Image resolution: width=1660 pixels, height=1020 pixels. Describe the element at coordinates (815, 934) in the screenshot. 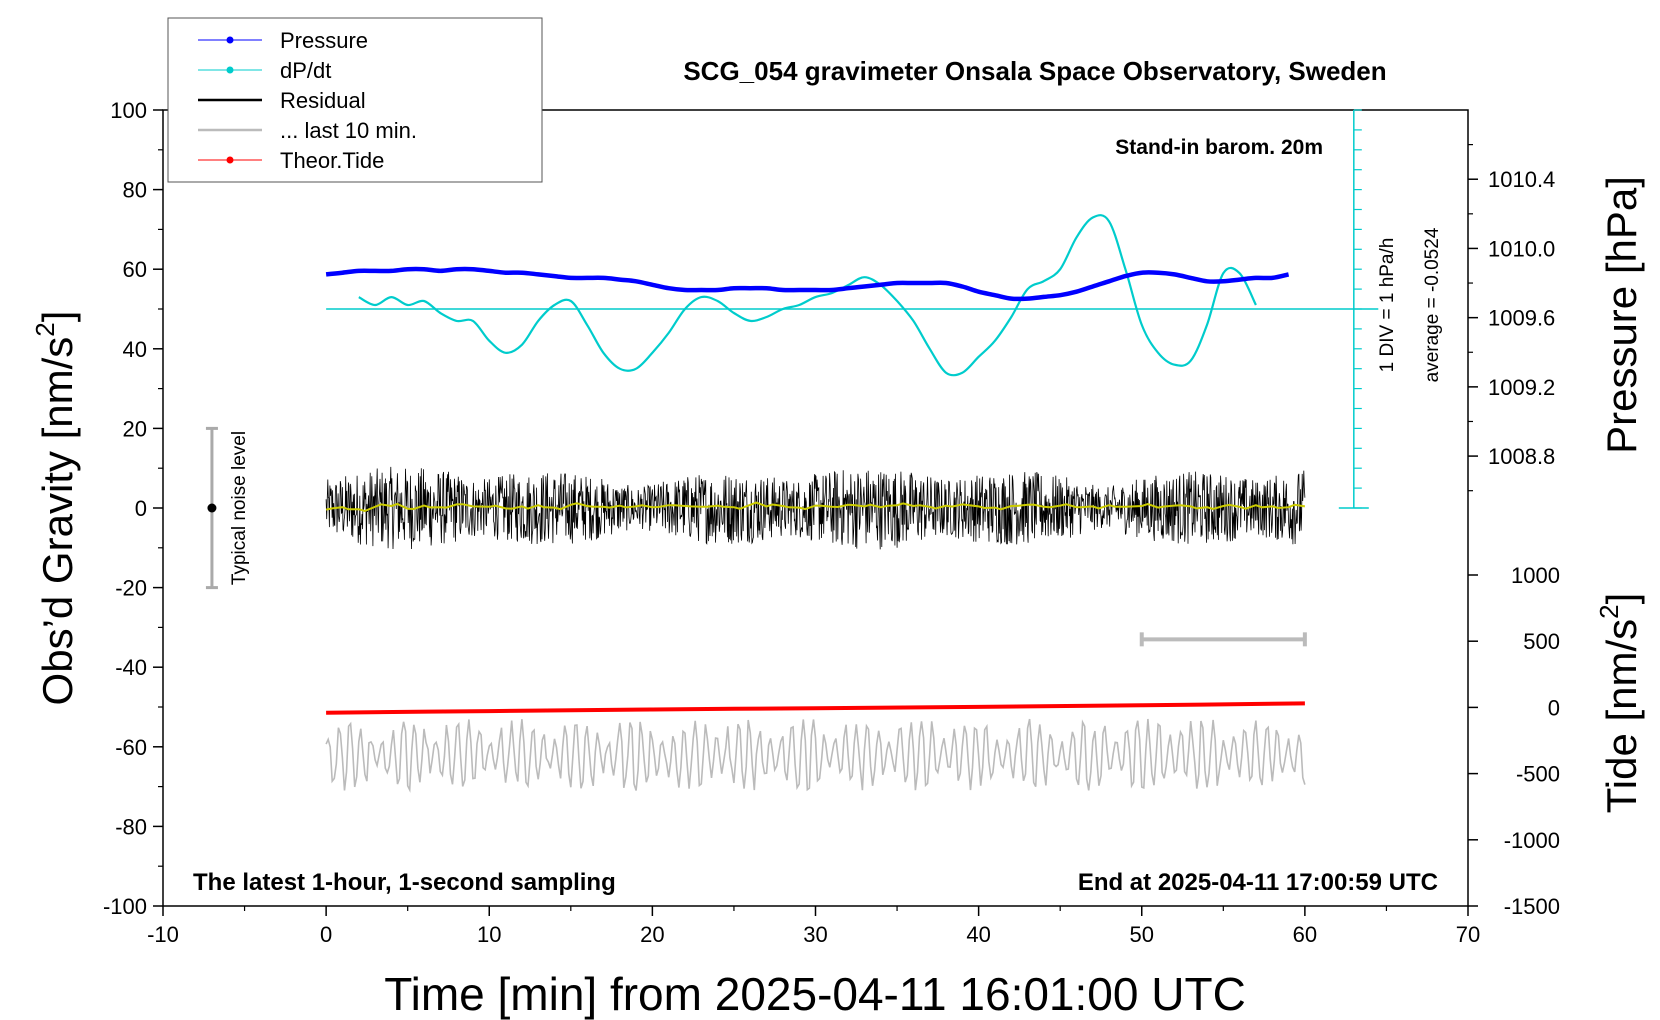

I see `x-tick-label: 30` at that location.